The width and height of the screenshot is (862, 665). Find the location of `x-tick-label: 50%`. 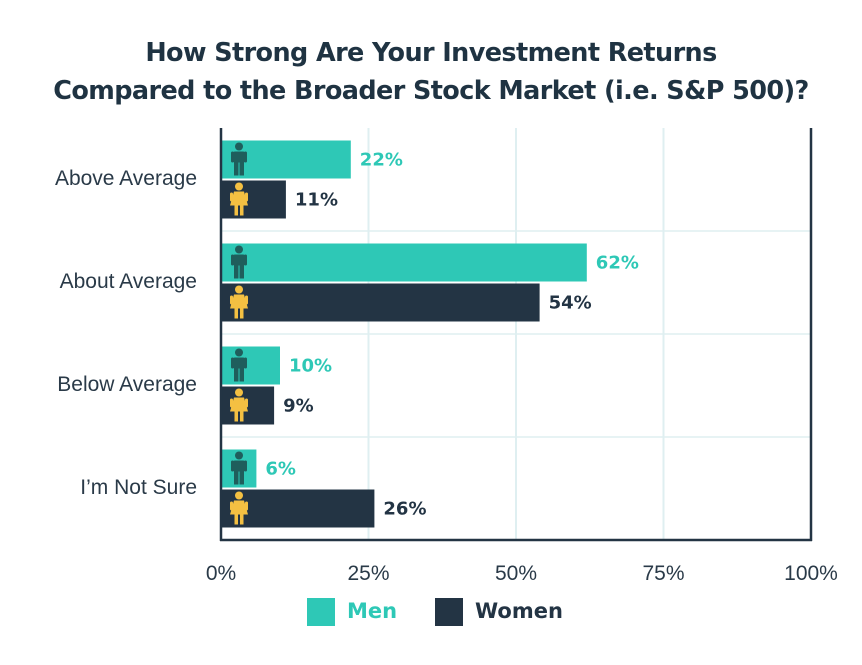

x-tick-label: 50% is located at coordinates (516, 573).